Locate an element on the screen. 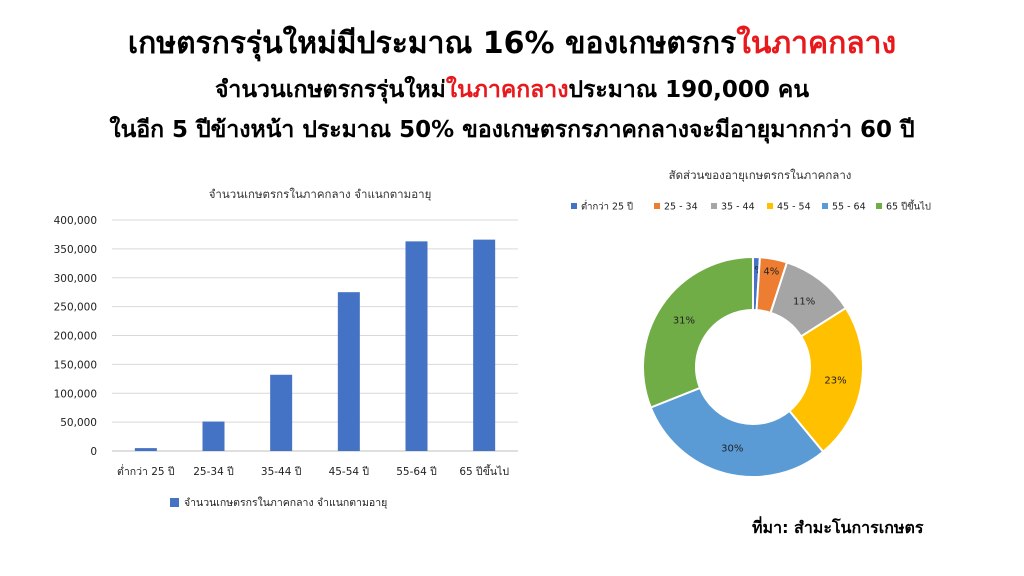 Image resolution: width=1024 pixels, height=576 pixels. y-tick-label: 100,000 is located at coordinates (75, 394).